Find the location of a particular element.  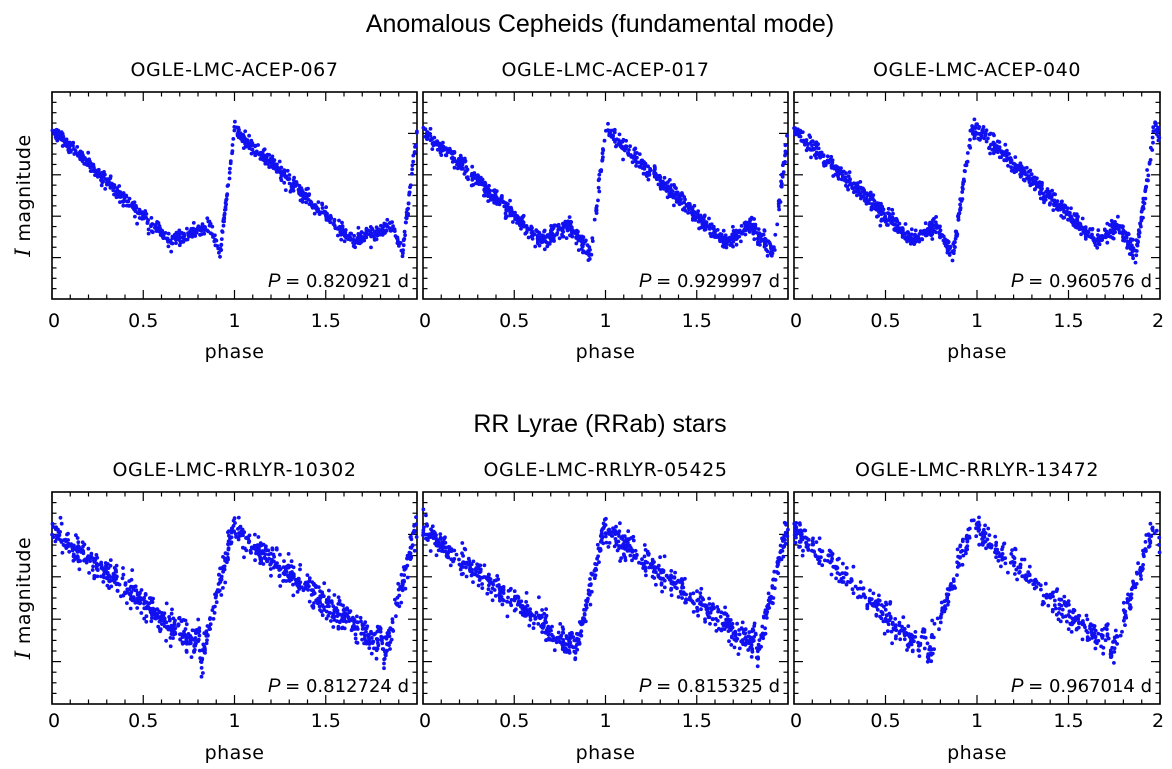

x-tick-label: 0.5 is located at coordinates (885, 321).